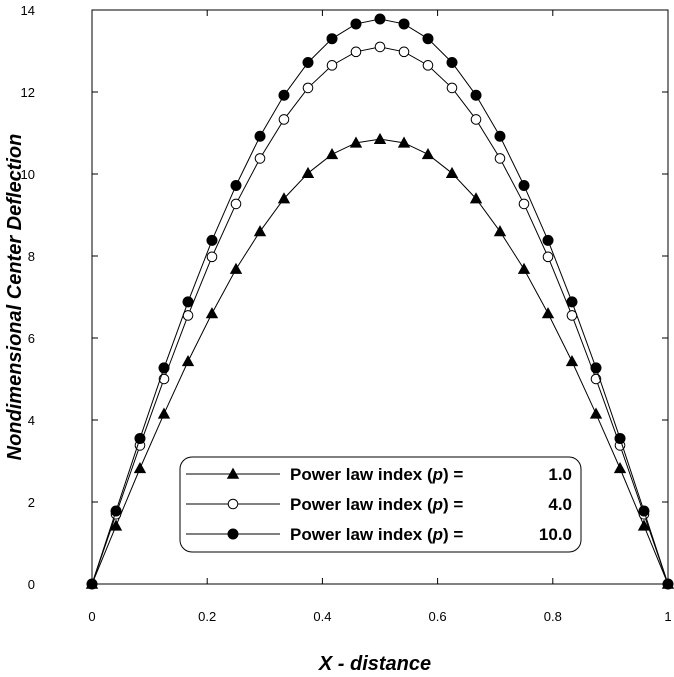  Describe the element at coordinates (31, 584) in the screenshot. I see `y-tick-label: 0` at that location.